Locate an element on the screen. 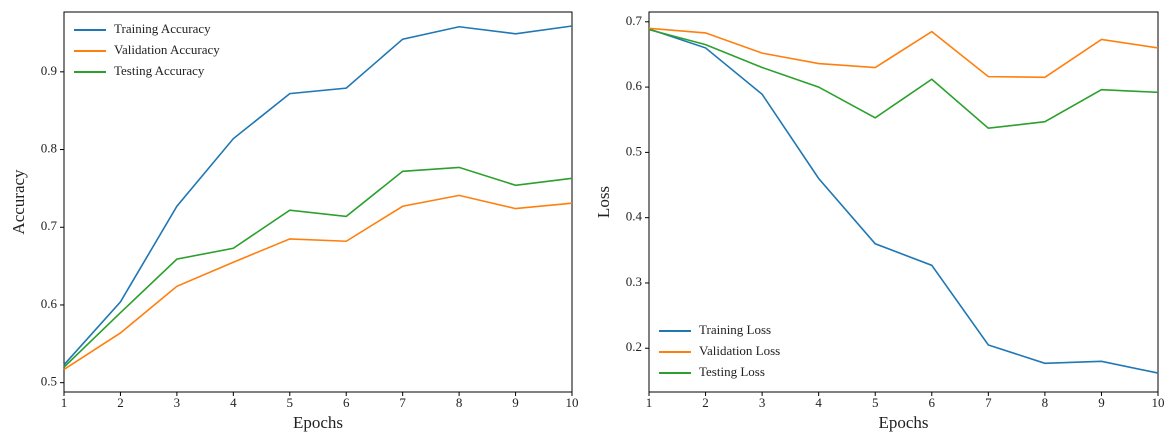 The height and width of the screenshot is (437, 1169). y-axis-label: Accuracy is located at coordinates (18, 202).